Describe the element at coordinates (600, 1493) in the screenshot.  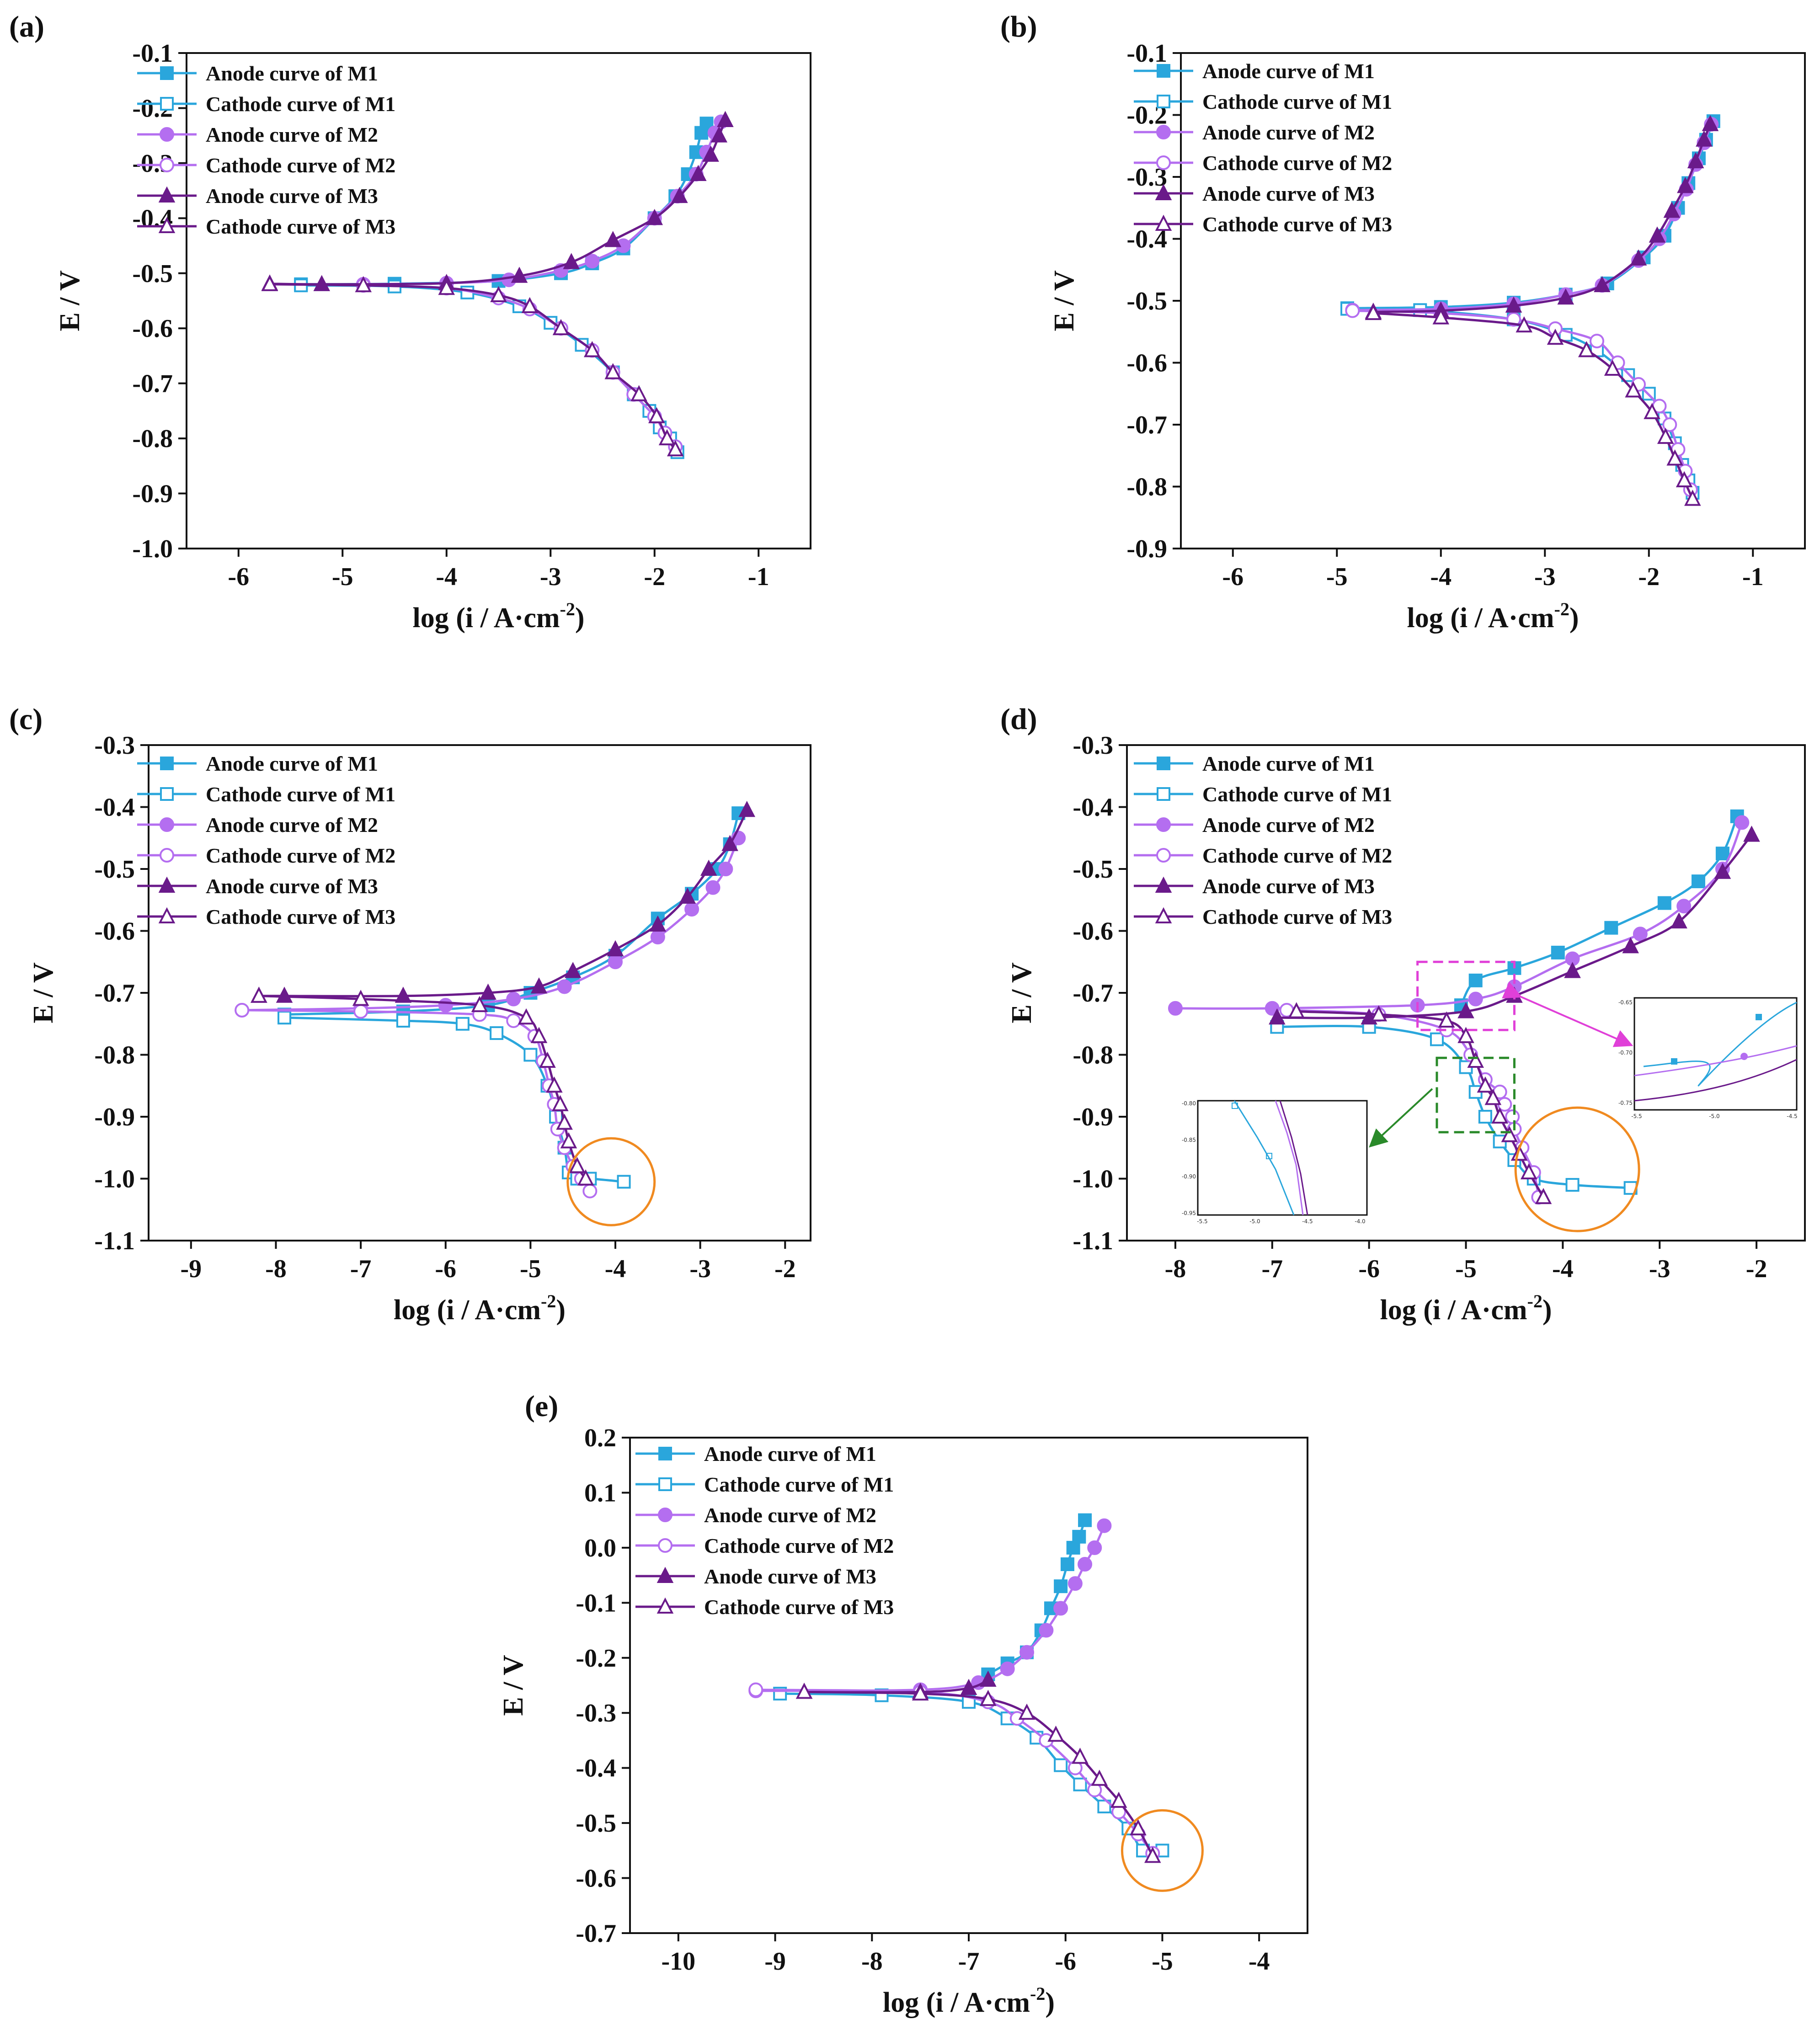
I see `y-tick-label: 0.1` at that location.